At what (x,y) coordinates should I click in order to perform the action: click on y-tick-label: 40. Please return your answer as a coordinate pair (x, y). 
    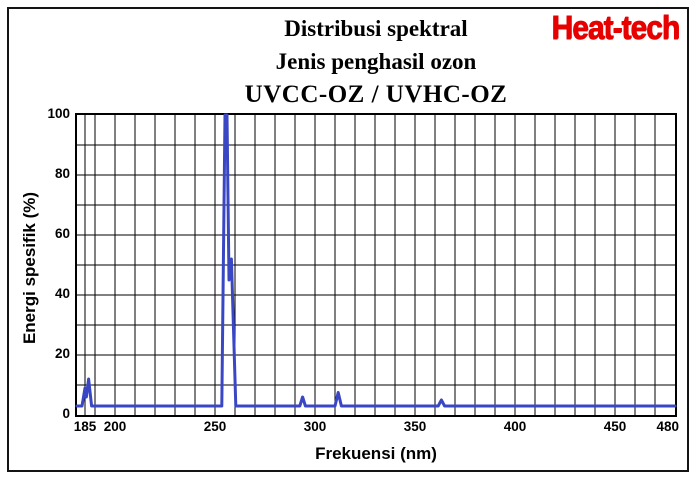
    Looking at the image, I should click on (62, 293).